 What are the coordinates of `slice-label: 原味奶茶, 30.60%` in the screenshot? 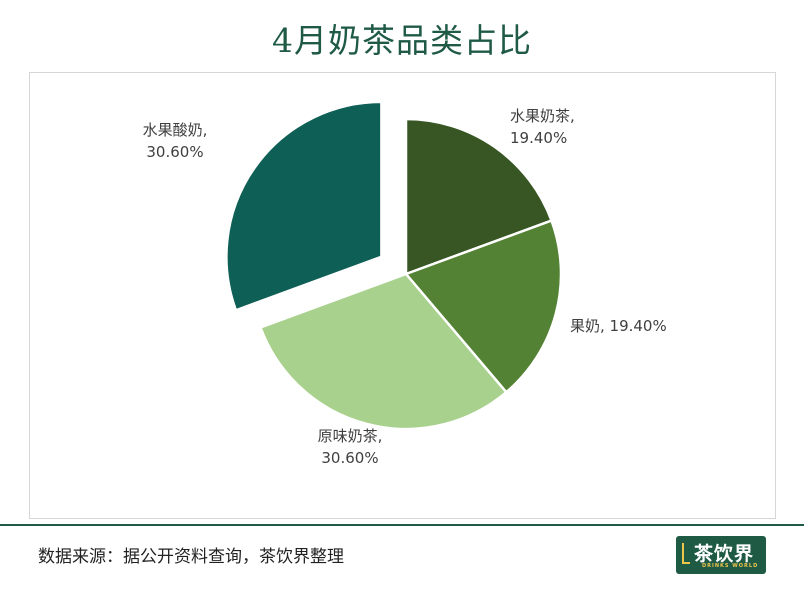 It's located at (350, 447).